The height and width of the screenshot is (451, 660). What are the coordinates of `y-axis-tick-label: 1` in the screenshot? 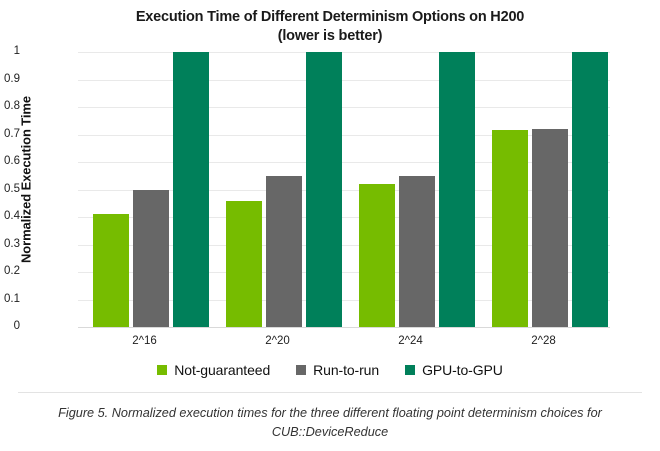 It's located at (16, 51).